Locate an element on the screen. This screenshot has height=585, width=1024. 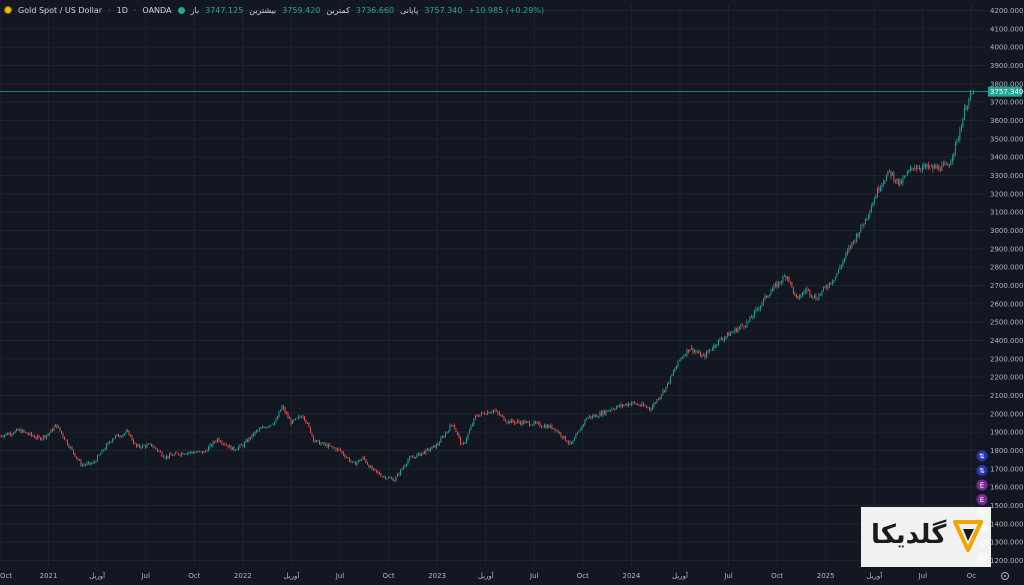
x-tick-label: Oc is located at coordinates (972, 576).